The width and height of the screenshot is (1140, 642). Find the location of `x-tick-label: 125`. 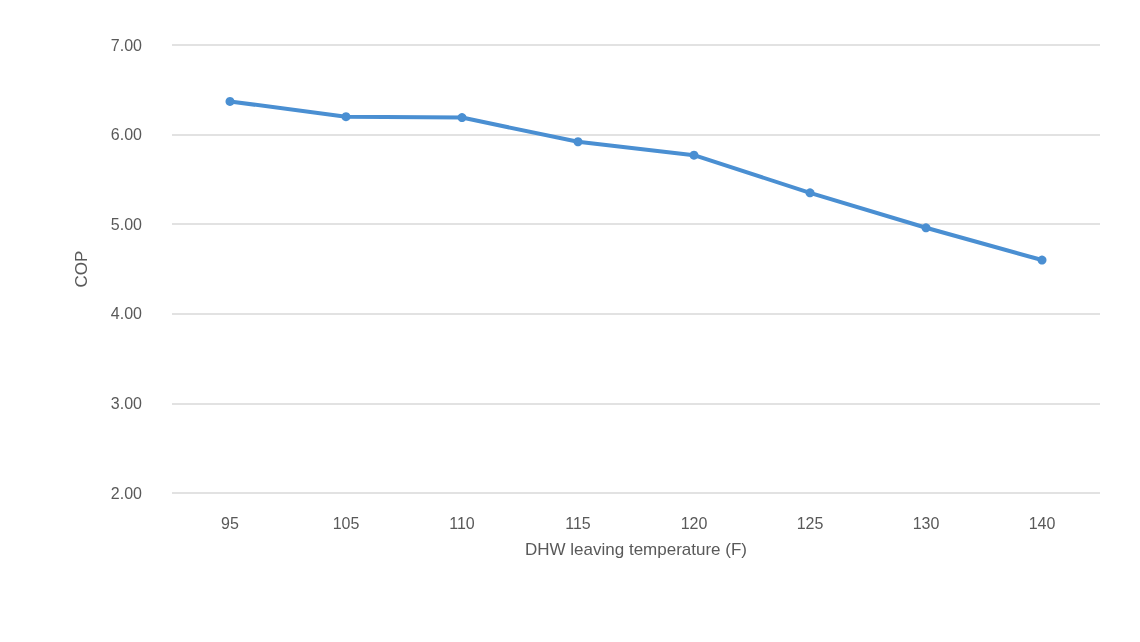

x-tick-label: 125 is located at coordinates (810, 523).